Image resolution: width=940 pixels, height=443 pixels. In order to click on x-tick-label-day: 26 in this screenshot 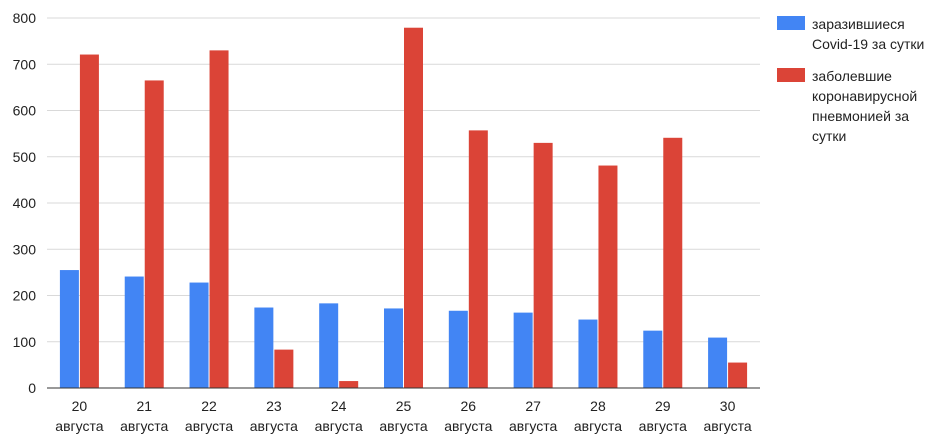, I will do `click(469, 406)`.